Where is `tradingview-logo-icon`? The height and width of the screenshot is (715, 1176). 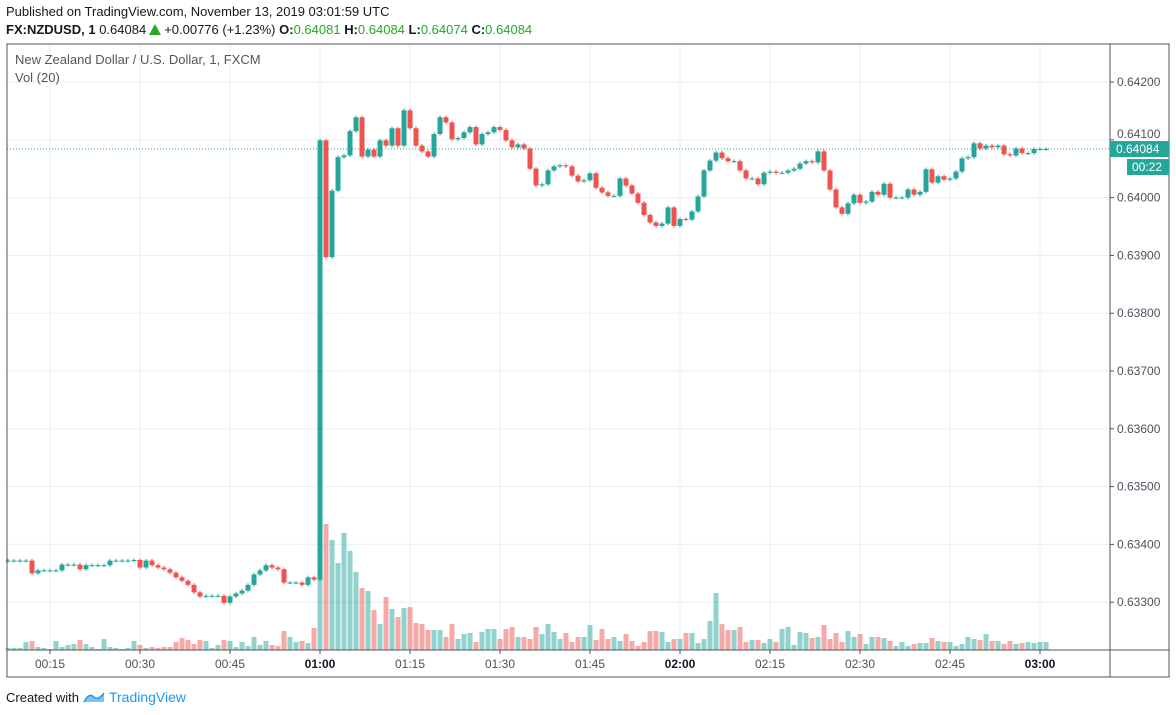
tradingview-logo-icon is located at coordinates (94, 697).